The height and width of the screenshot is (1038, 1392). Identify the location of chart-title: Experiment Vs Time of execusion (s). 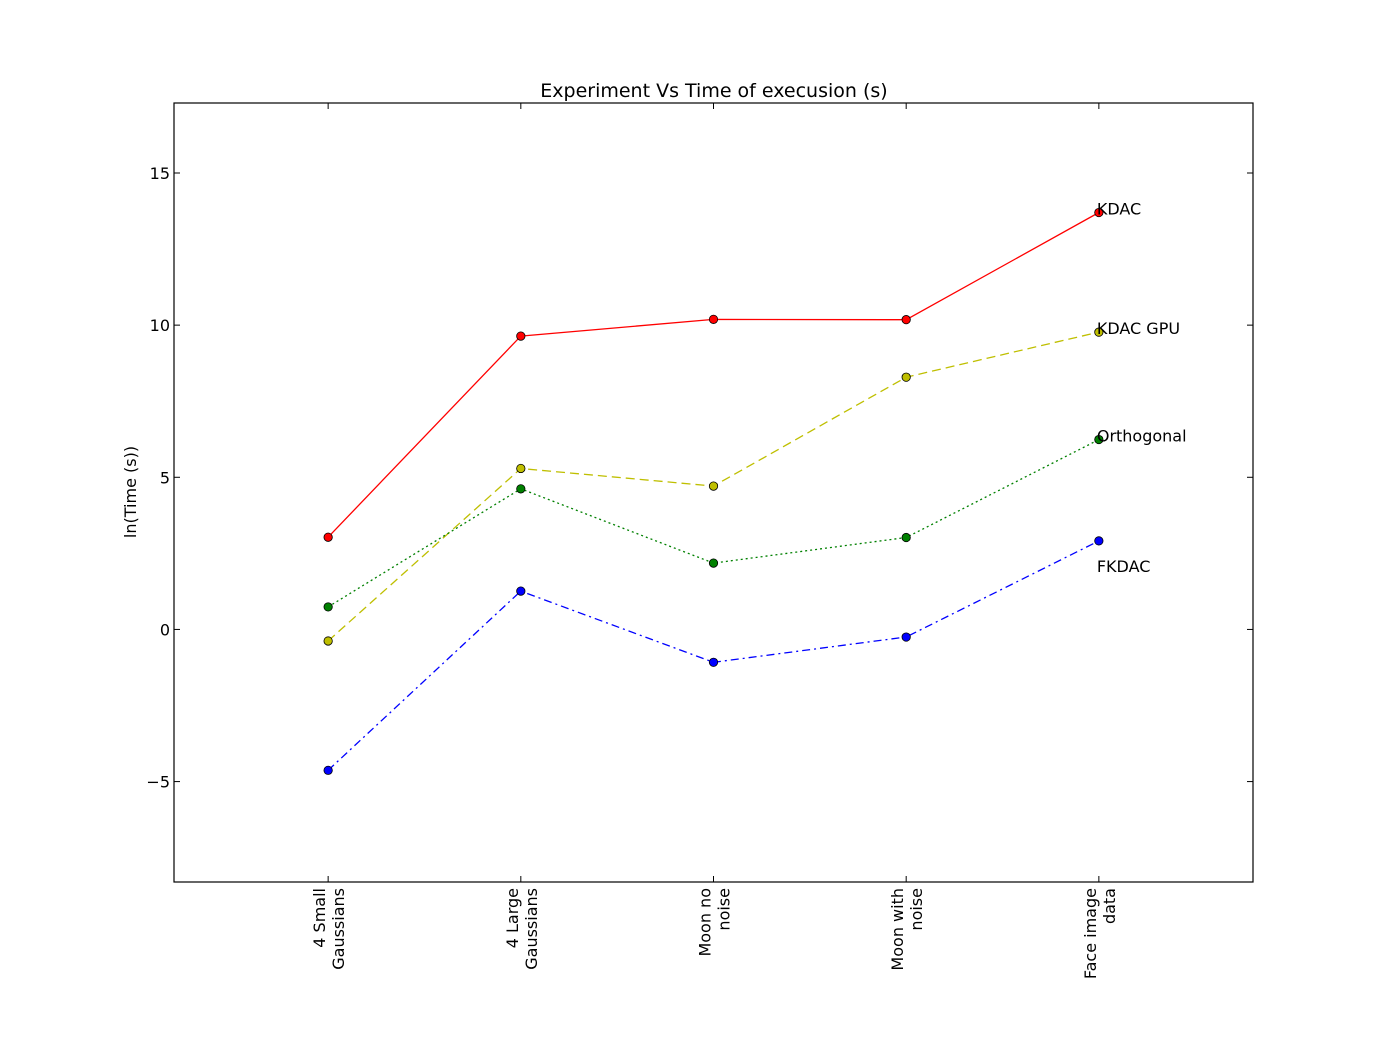
(713, 91).